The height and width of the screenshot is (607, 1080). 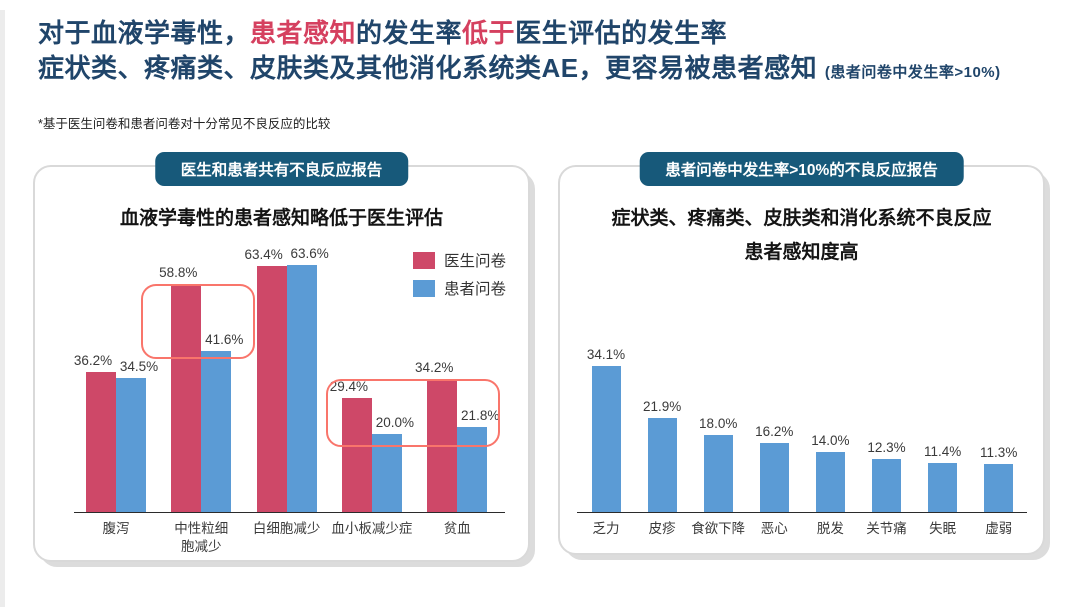 I want to click on category-label: 恶心, so click(x=774, y=528).